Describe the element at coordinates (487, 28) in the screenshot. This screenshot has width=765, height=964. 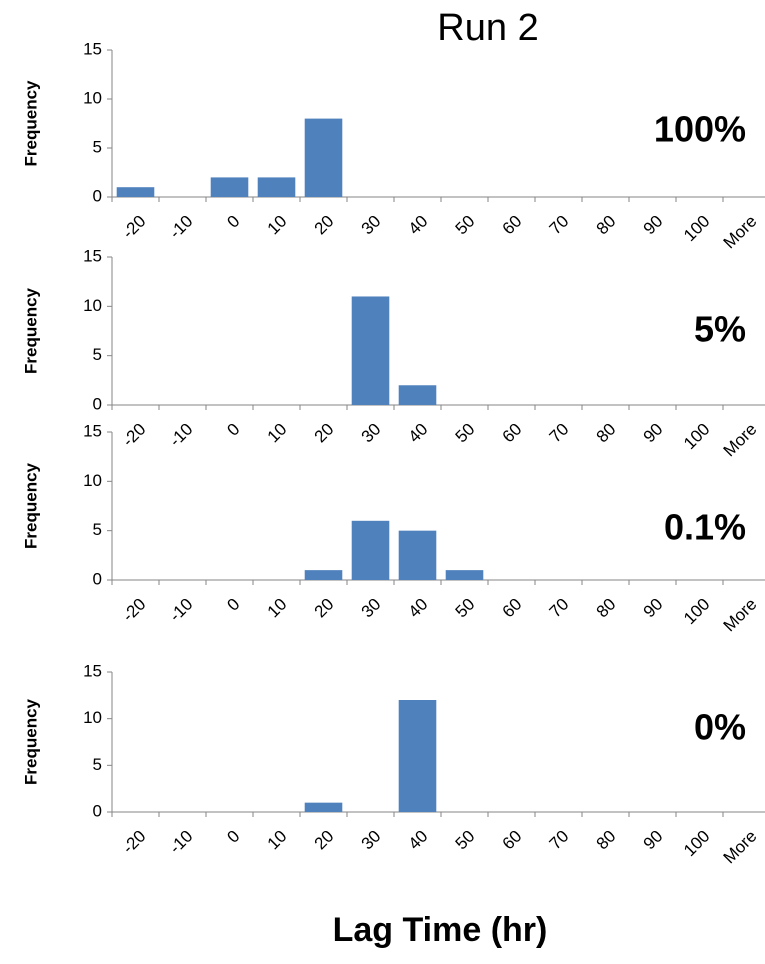
I see `figure-title: Run 2` at that location.